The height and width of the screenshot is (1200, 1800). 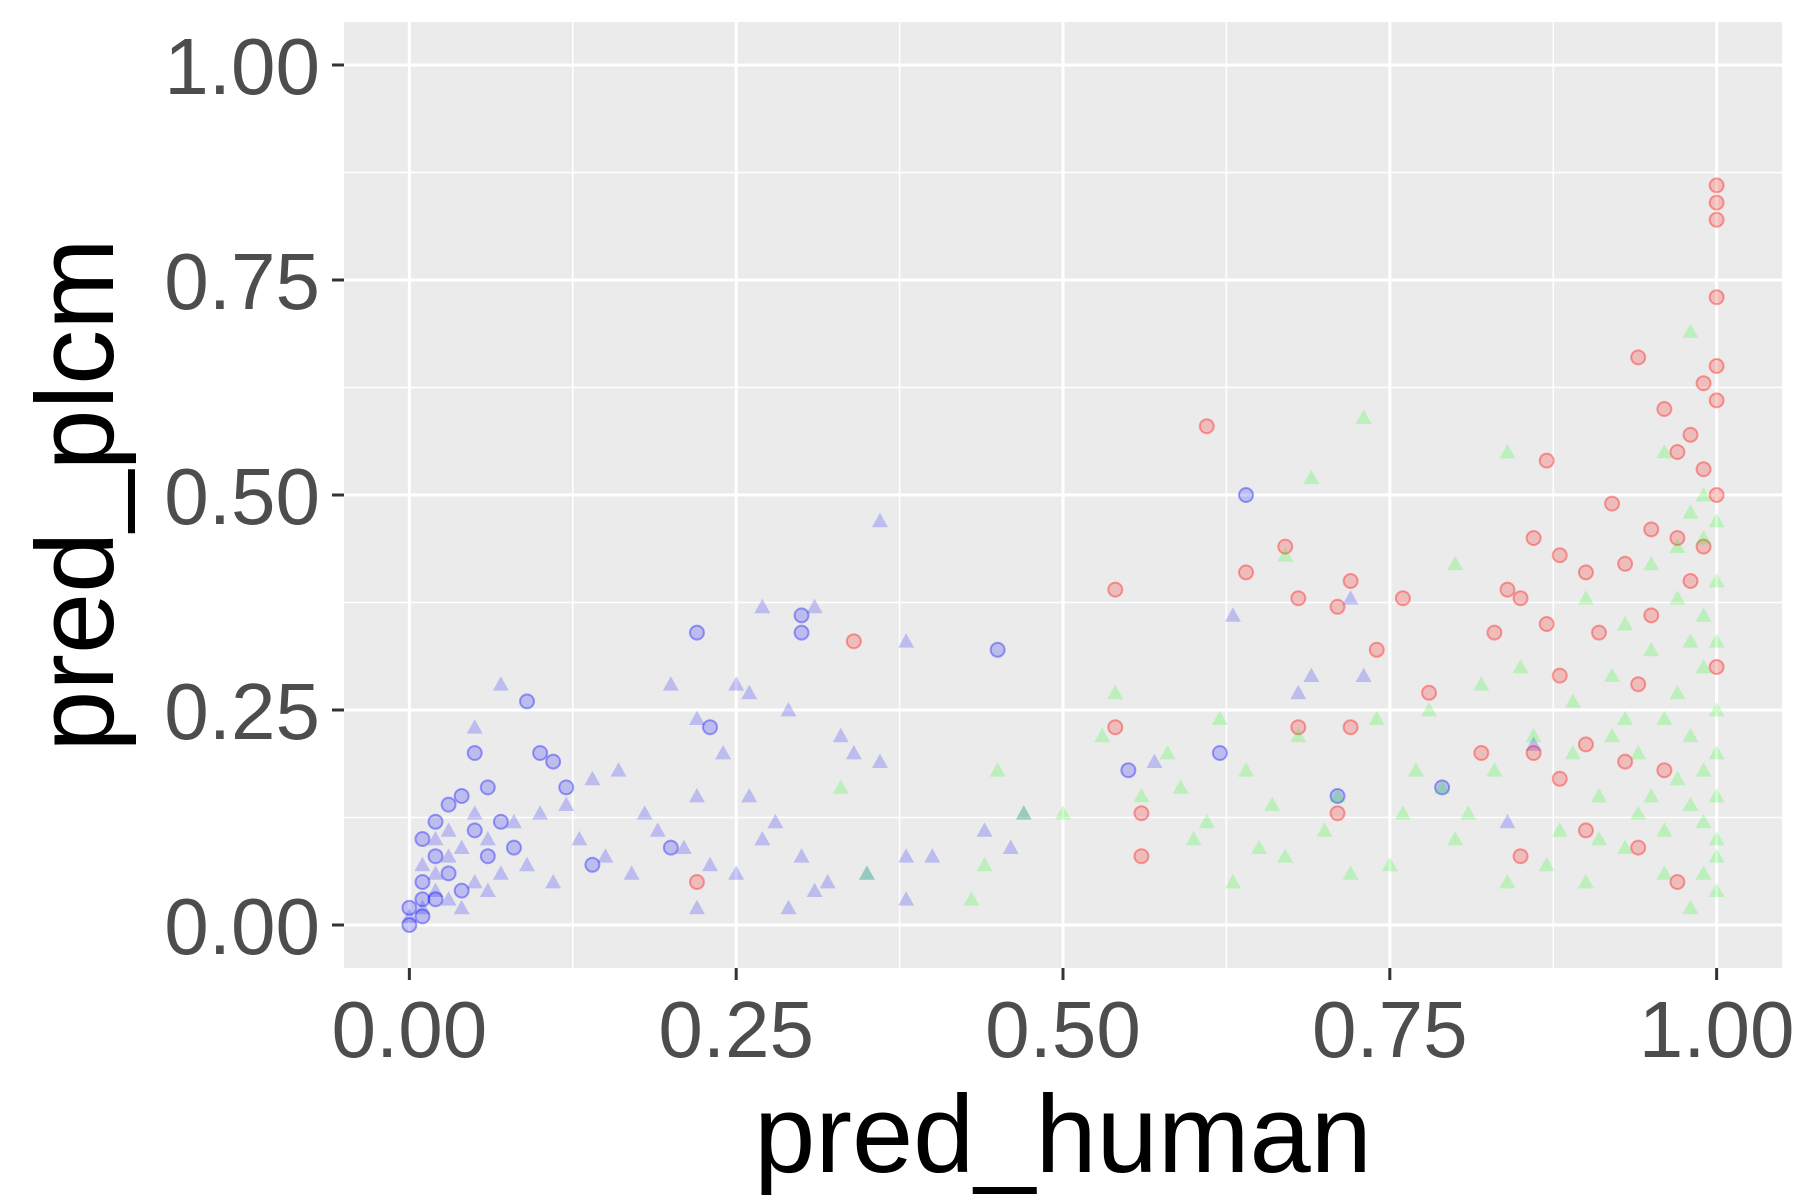 I want to click on x-axis-title: pred_human, so click(x=1063, y=1134).